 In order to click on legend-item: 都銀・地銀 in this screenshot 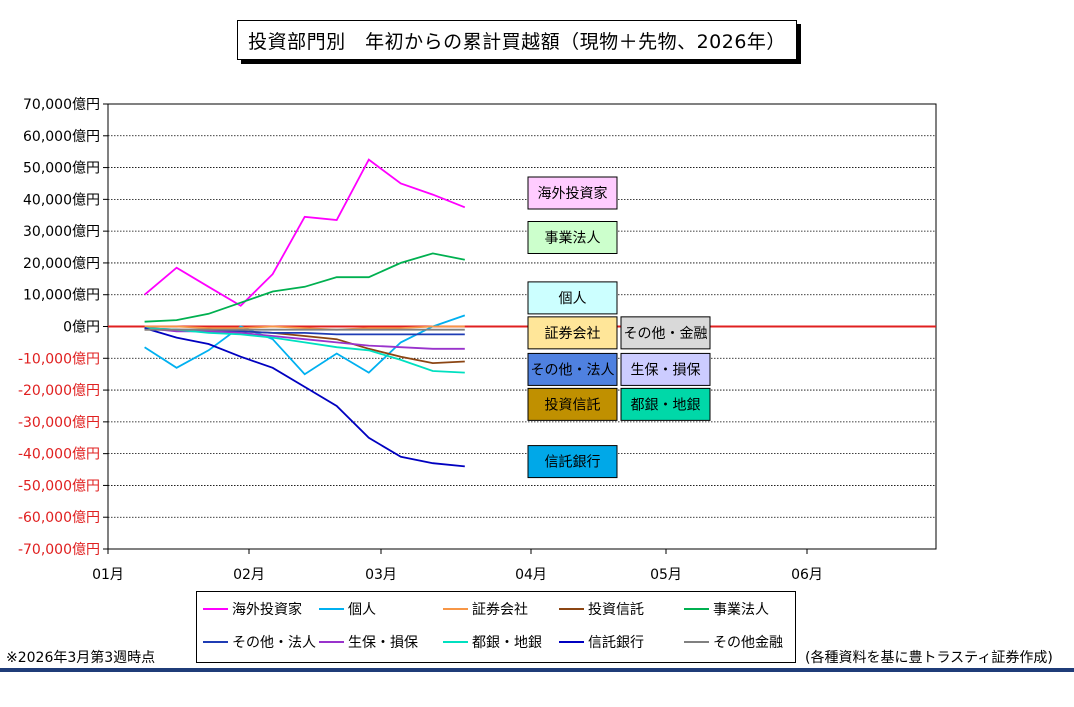, I will do `click(492, 642)`.